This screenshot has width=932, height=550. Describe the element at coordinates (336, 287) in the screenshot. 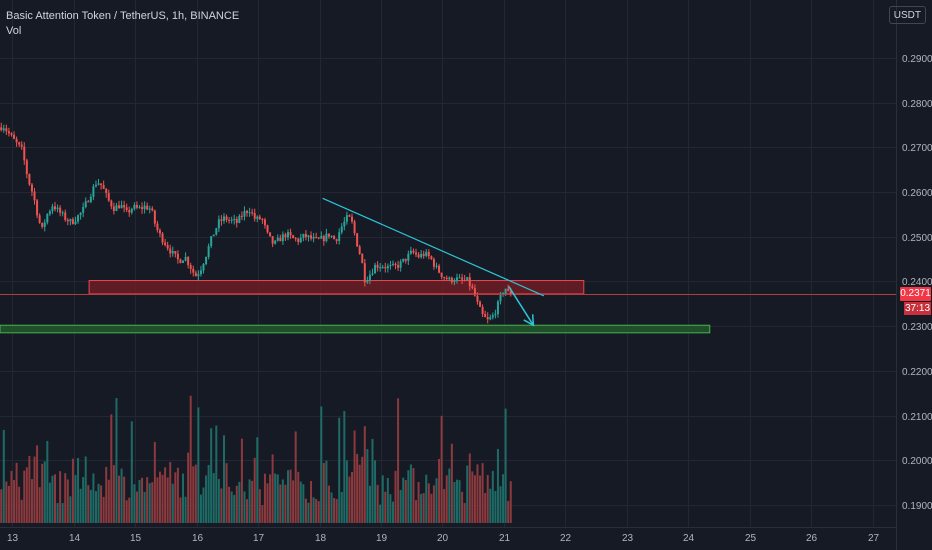

I see `resistance-zone` at that location.